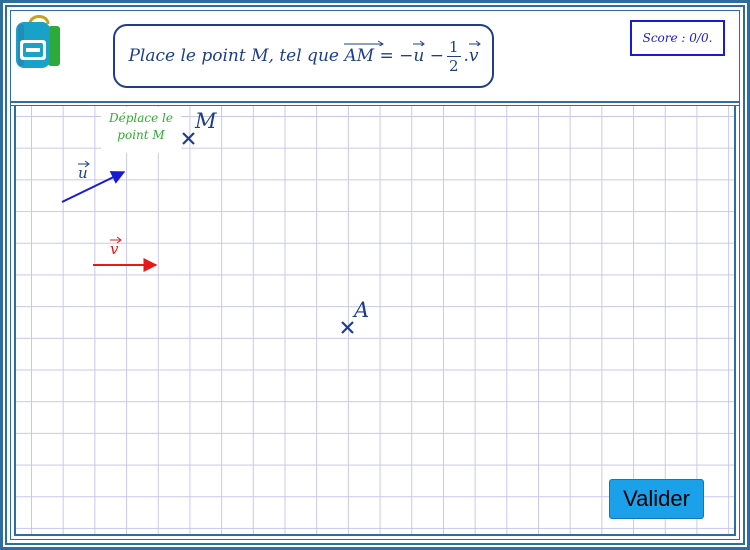 The image size is (750, 550). I want to click on vector-am-label: AM, so click(359, 55).